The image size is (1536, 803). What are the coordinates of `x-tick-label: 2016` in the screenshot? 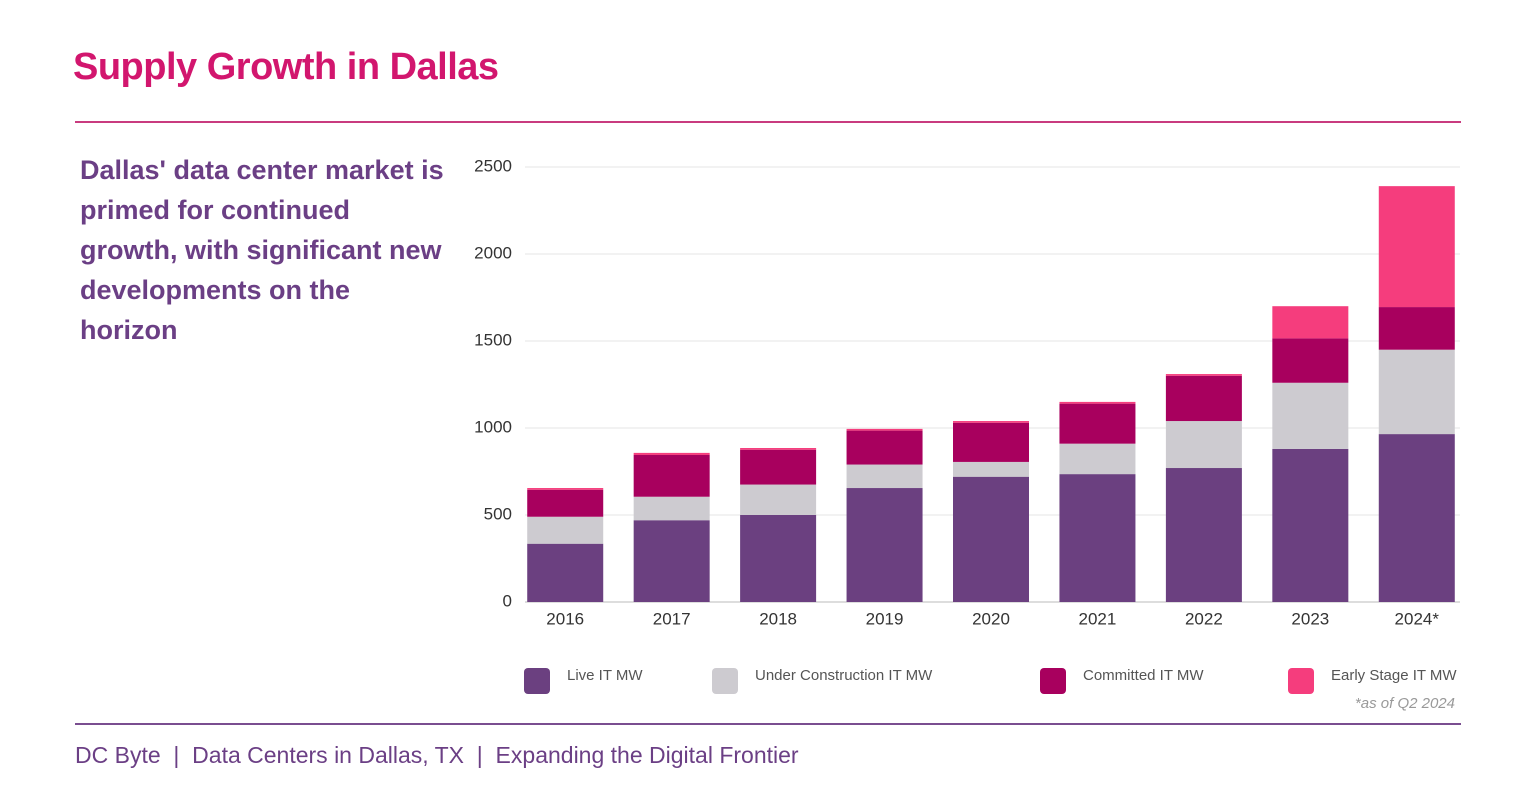 It's located at (565, 618).